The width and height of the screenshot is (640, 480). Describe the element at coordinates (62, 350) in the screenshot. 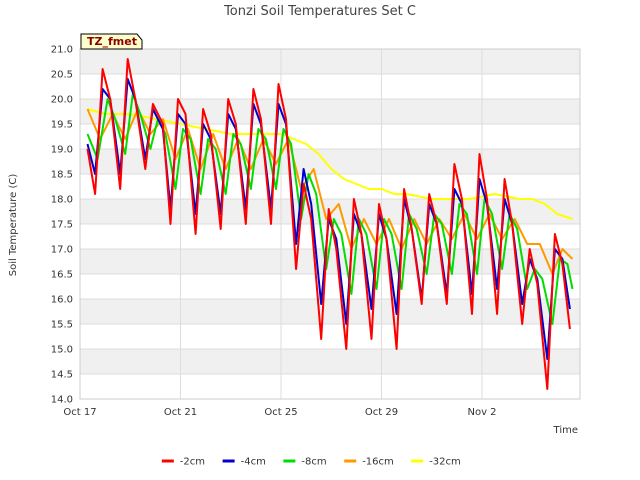

I see `y-tick-label: 15.0` at that location.